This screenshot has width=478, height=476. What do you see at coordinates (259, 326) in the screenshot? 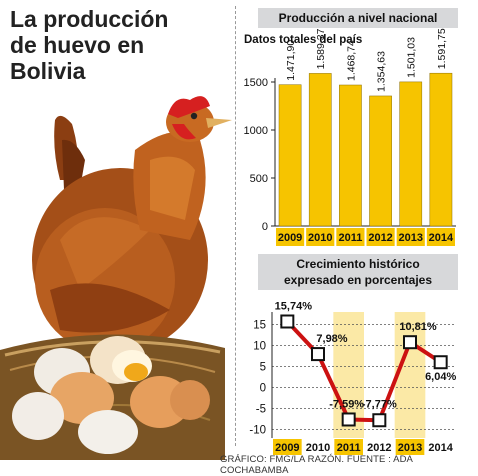
I see `line-y-tick-label: 15` at bounding box center [259, 326].